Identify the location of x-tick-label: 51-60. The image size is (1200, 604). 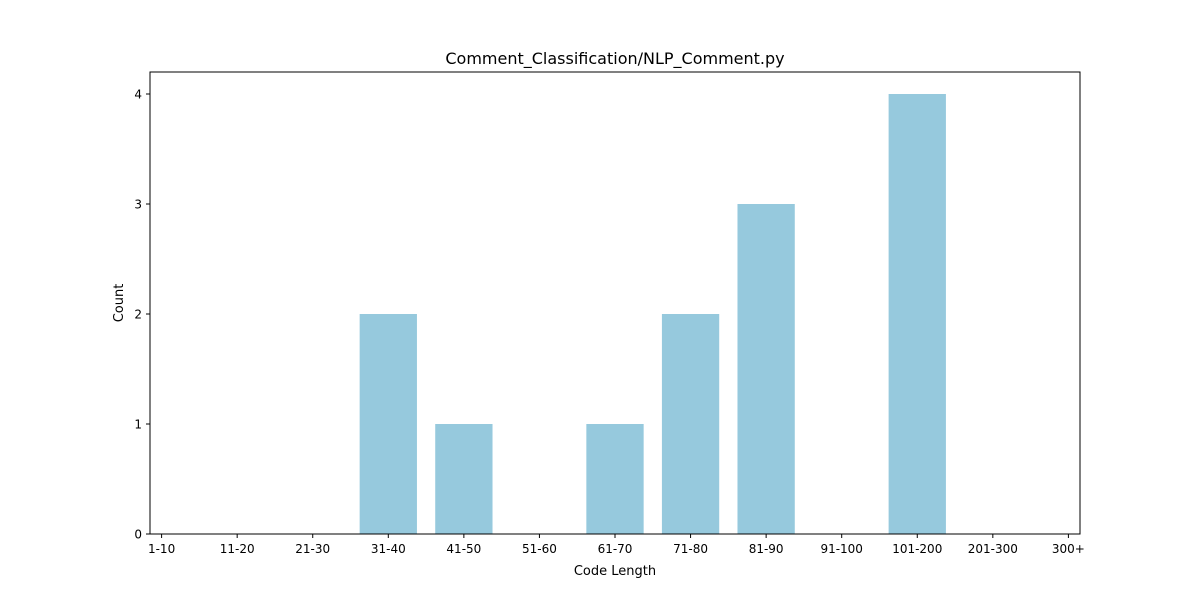
(539, 549).